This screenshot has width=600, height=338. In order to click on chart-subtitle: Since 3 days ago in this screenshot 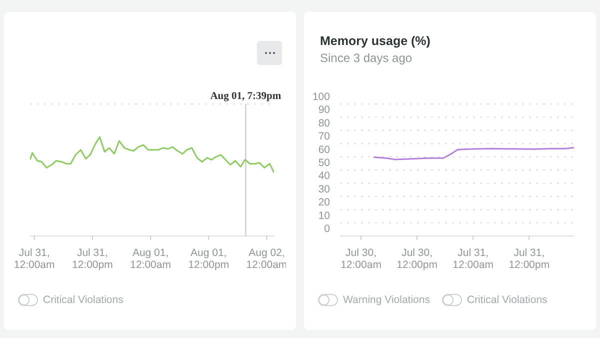, I will do `click(367, 58)`.